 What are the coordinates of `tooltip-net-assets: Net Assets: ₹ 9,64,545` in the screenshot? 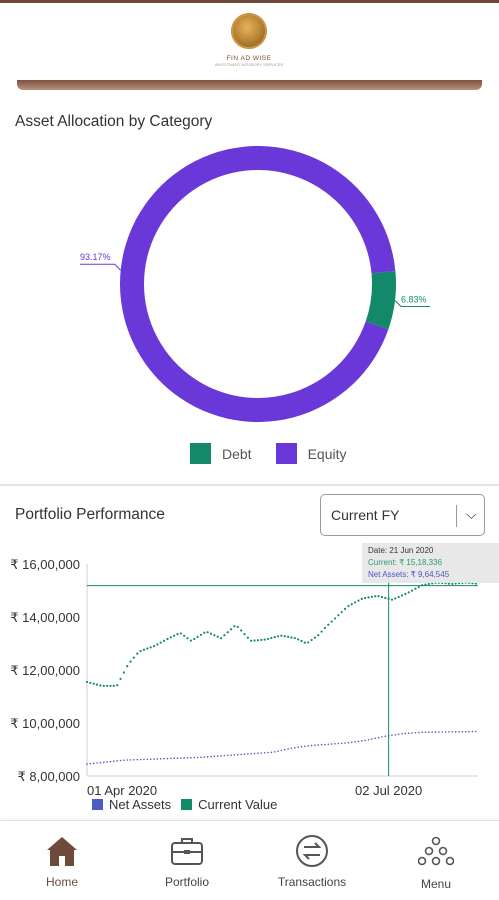 It's located at (409, 574).